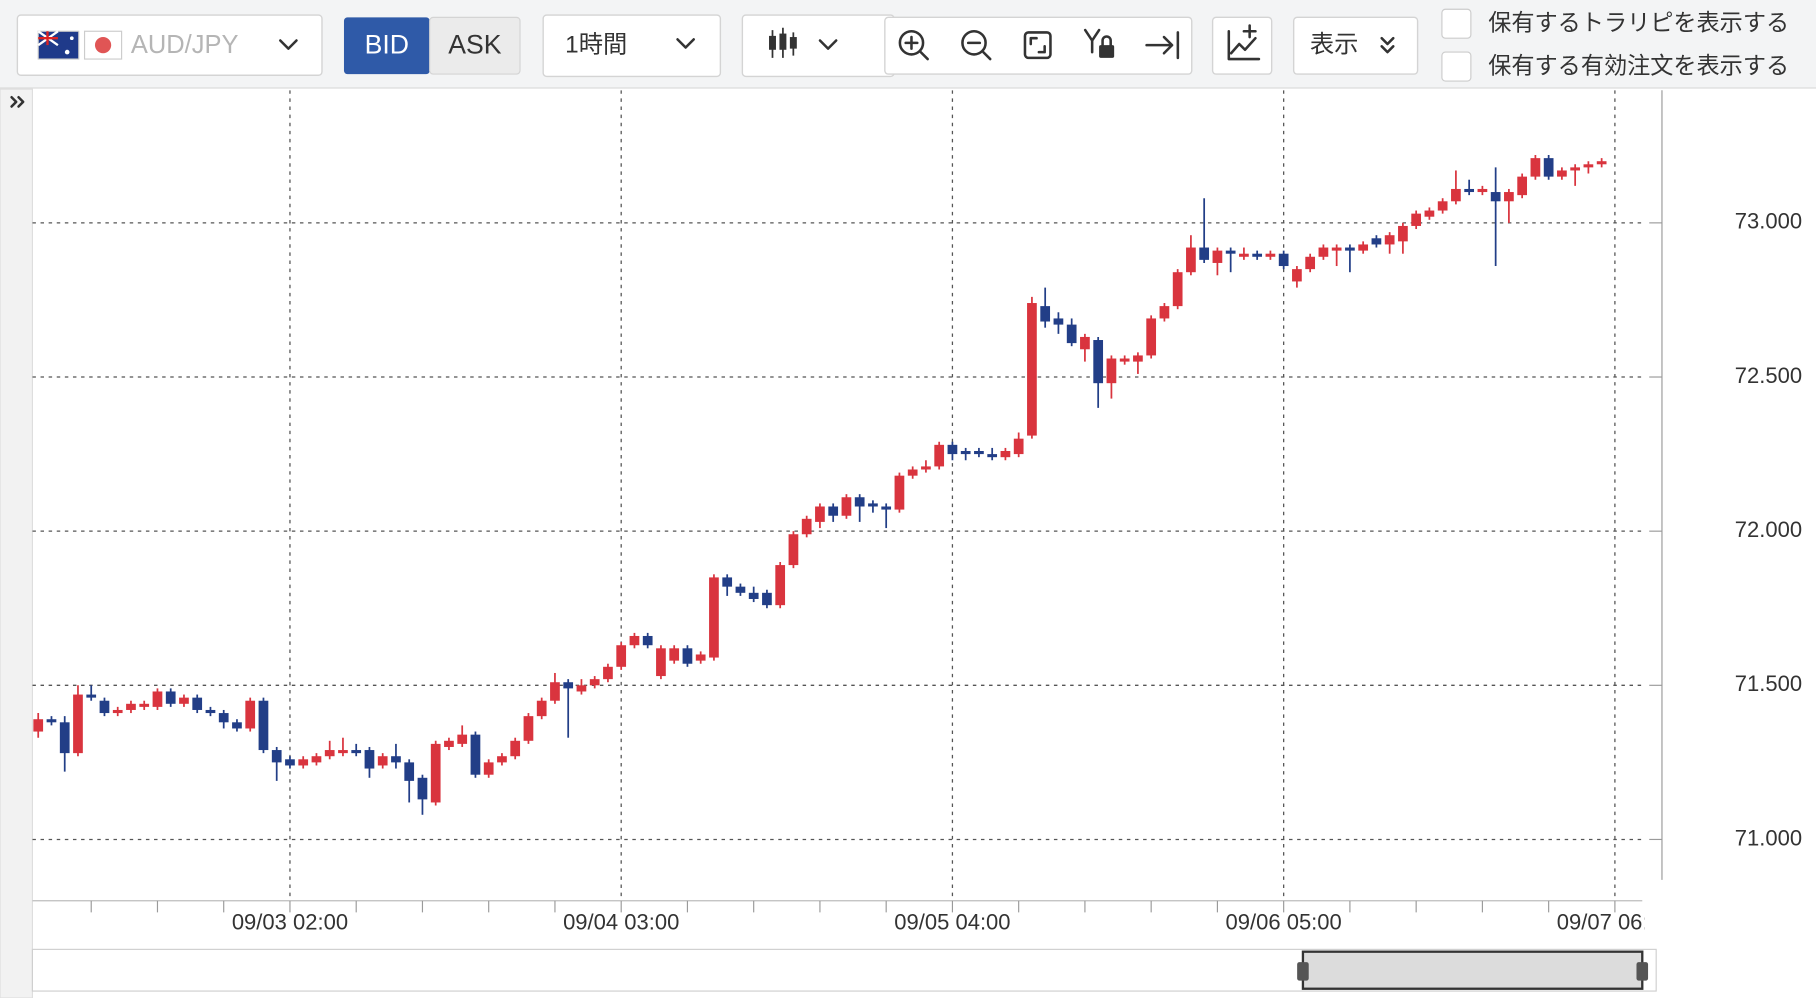 Image resolution: width=1816 pixels, height=998 pixels. I want to click on interval-selector: 1時間, so click(632, 46).